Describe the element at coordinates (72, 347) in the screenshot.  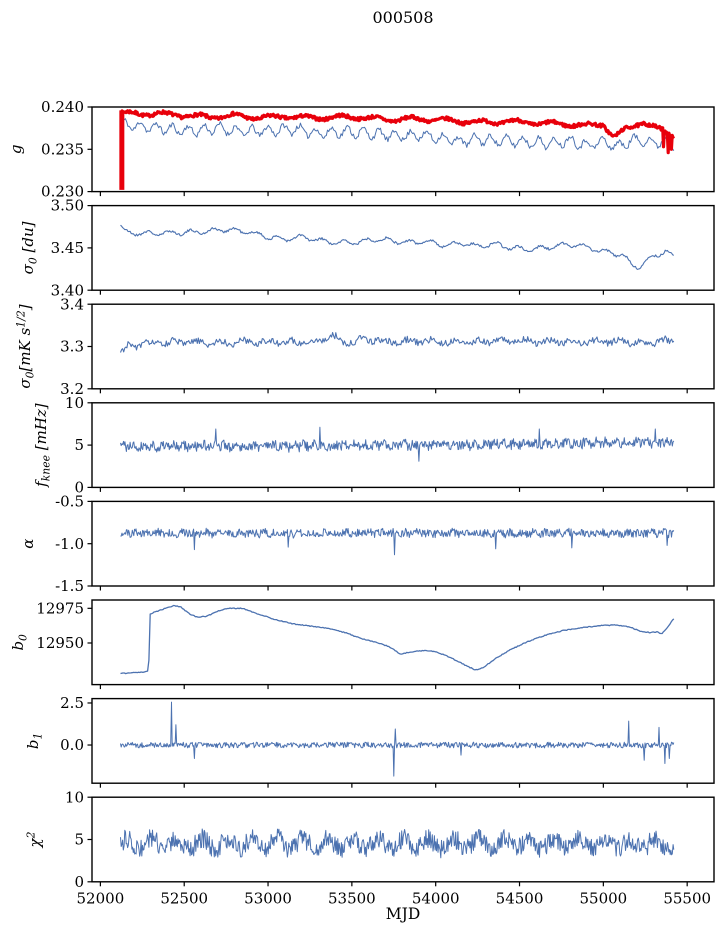
I see `y-tick-label: 3.3` at that location.